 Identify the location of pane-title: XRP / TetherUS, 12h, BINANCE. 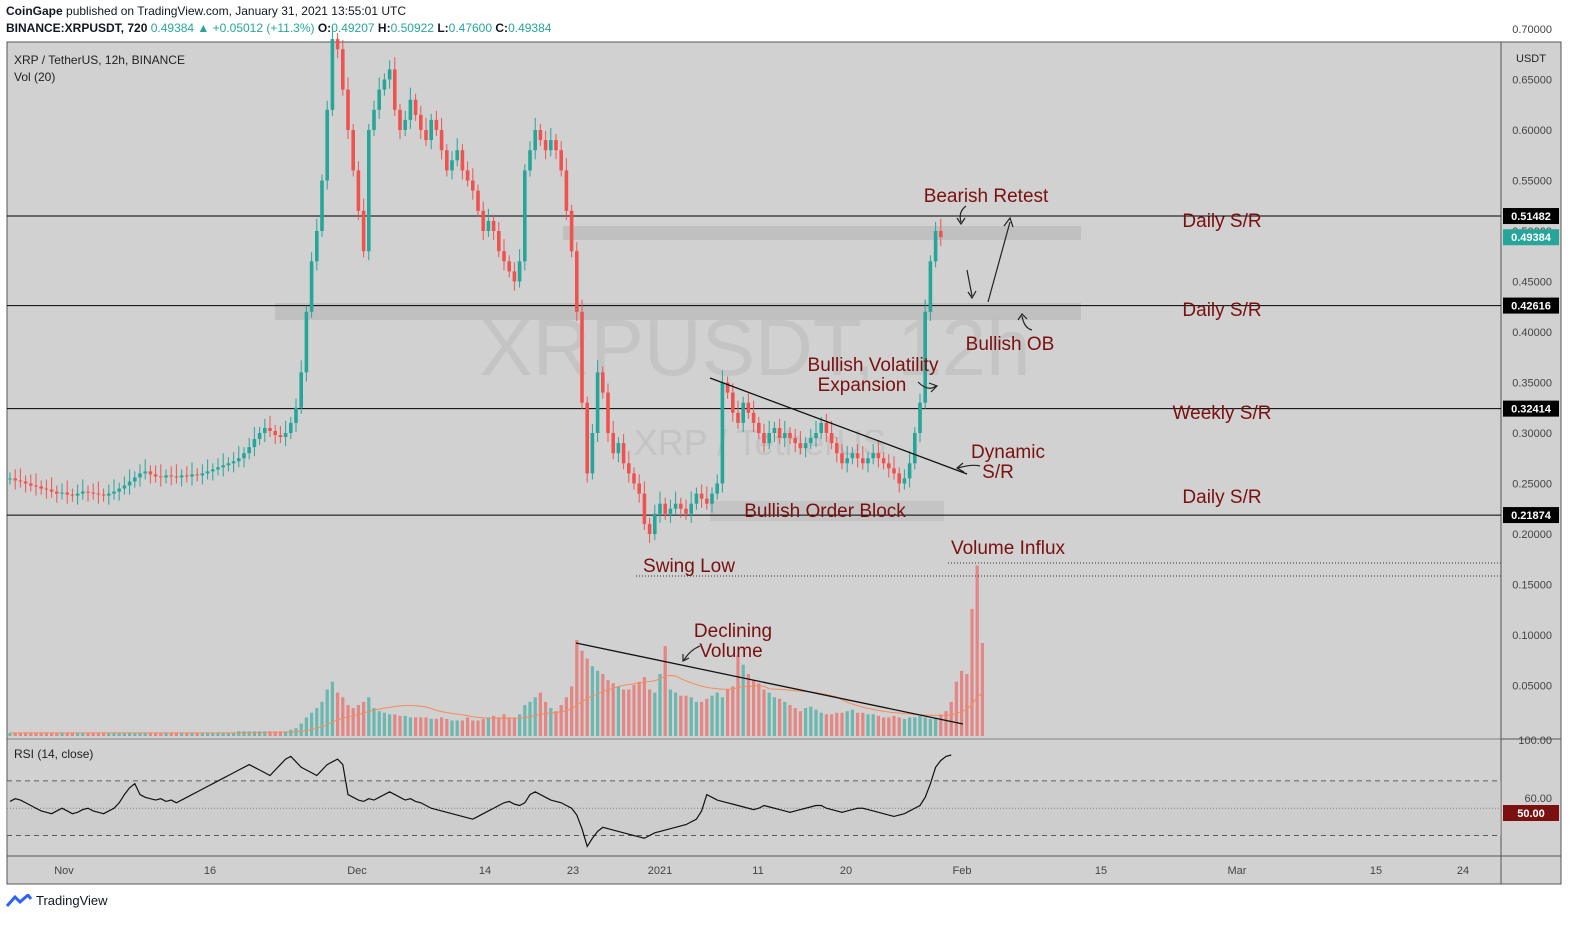
(99, 60).